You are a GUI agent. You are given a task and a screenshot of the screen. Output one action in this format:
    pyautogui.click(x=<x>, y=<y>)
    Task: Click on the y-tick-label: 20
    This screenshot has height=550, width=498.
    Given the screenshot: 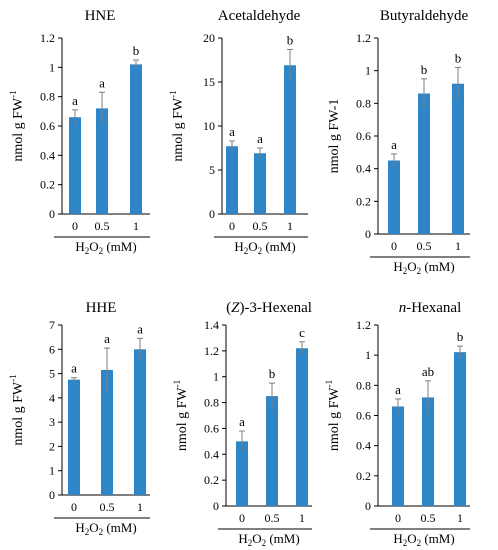 What is the action you would take?
    pyautogui.click(x=209, y=38)
    